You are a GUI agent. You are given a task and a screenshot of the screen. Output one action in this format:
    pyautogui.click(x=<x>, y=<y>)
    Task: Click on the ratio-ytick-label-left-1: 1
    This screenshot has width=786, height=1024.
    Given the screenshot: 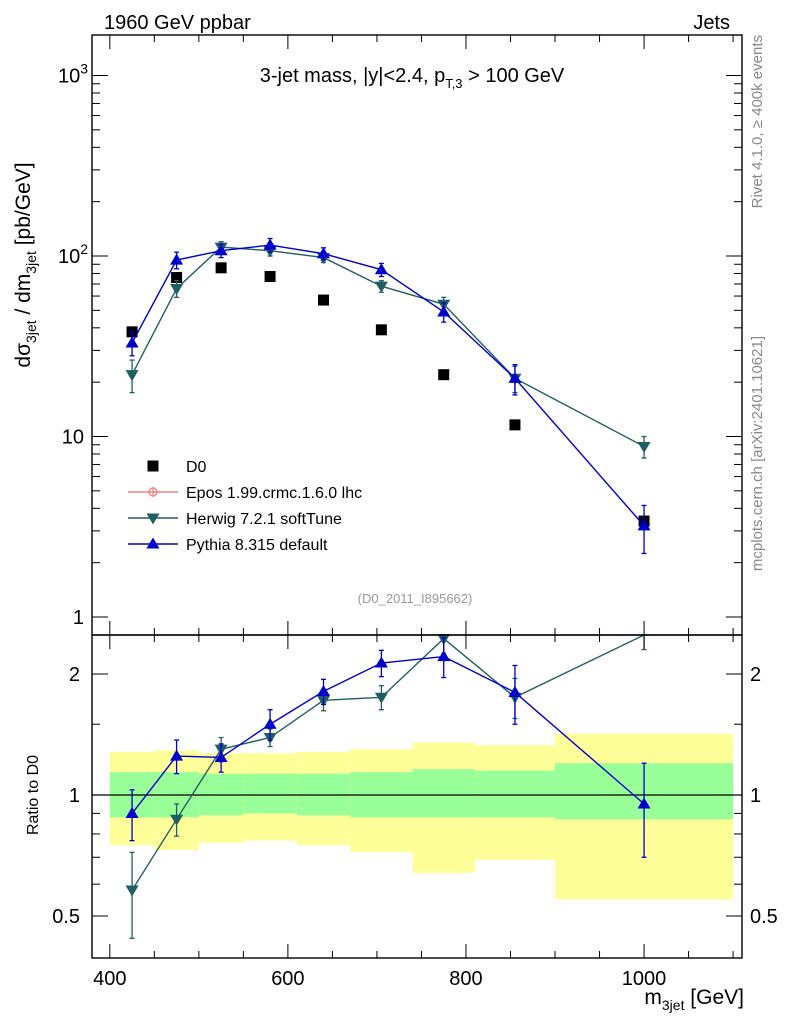 What is the action you would take?
    pyautogui.click(x=74, y=796)
    